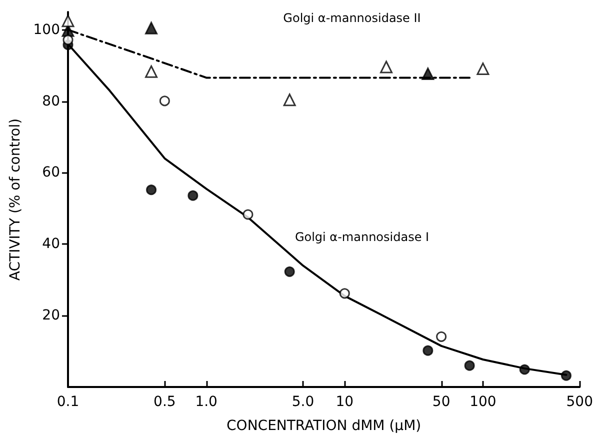 This screenshot has width=596, height=442. What do you see at coordinates (206, 402) in the screenshot?
I see `x-tick-label: 1.0` at bounding box center [206, 402].